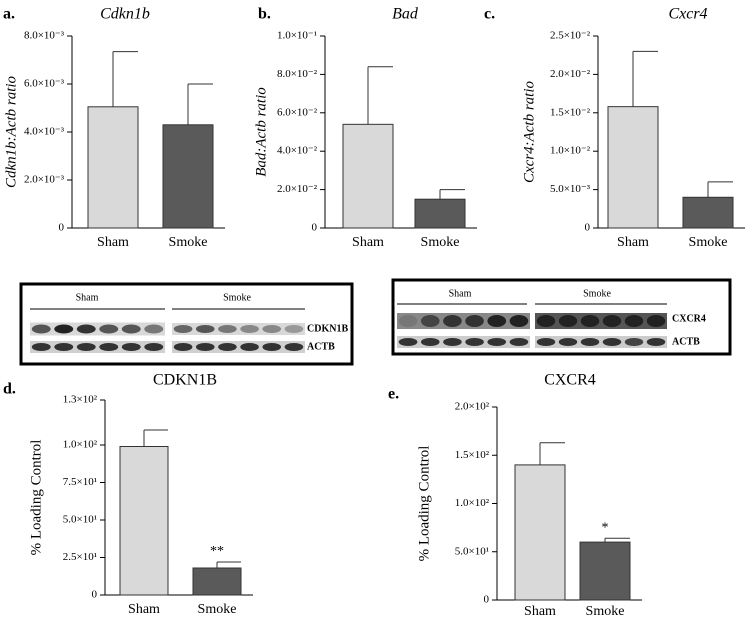 The height and width of the screenshot is (619, 745). What do you see at coordinates (87, 297) in the screenshot?
I see `blot-group: Sham` at bounding box center [87, 297].